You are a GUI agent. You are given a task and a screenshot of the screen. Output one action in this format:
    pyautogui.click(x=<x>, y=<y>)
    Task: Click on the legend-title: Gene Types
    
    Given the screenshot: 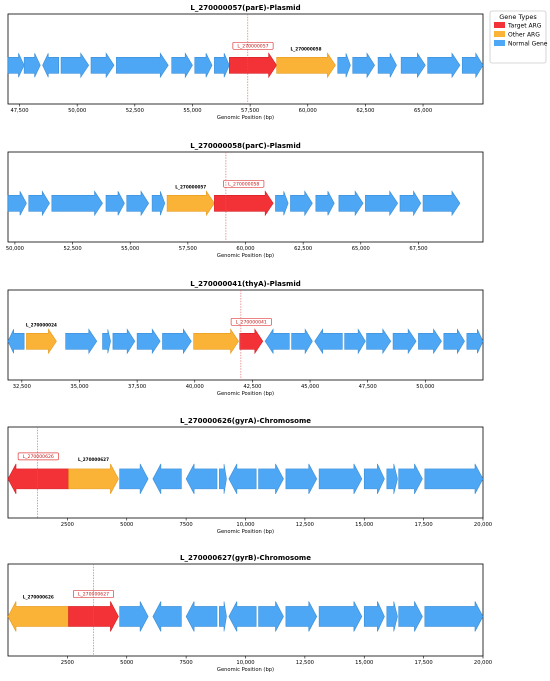 What is the action you would take?
    pyautogui.click(x=518, y=17)
    